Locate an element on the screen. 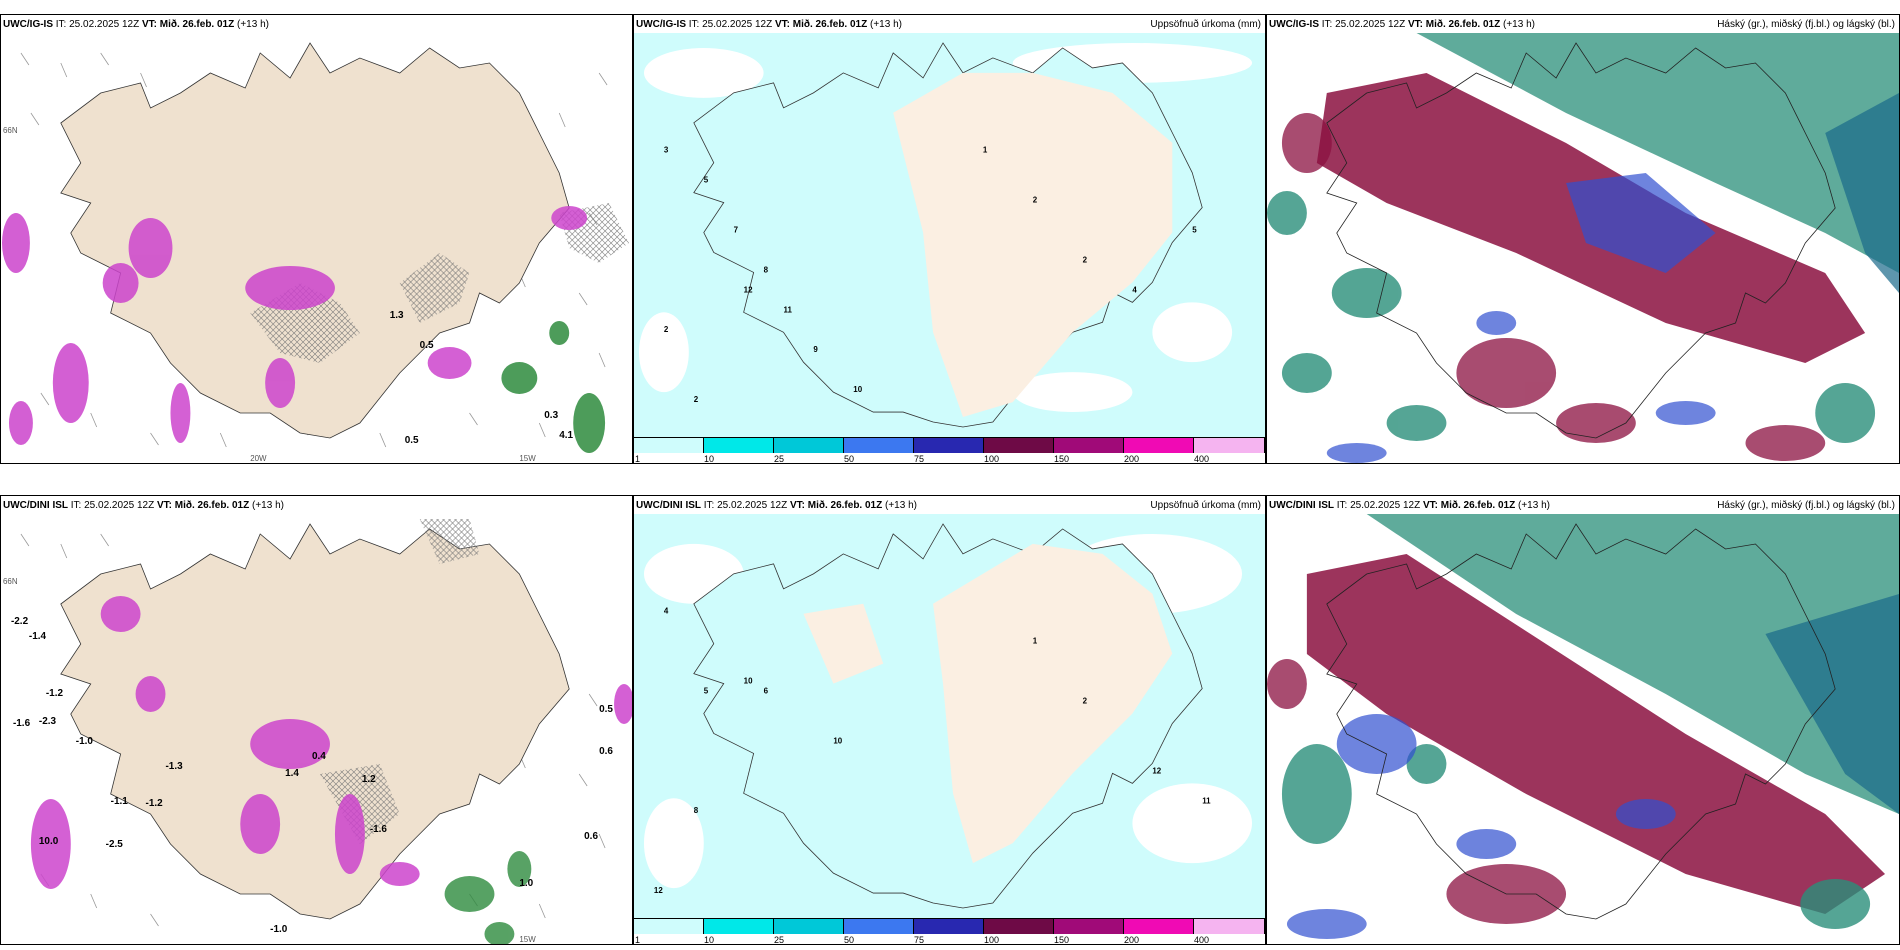 The image size is (1900, 950). precip-map: 3 5 7 8 12 11 9 10 1 2 2 4 5 2 2 is located at coordinates (949, 235).